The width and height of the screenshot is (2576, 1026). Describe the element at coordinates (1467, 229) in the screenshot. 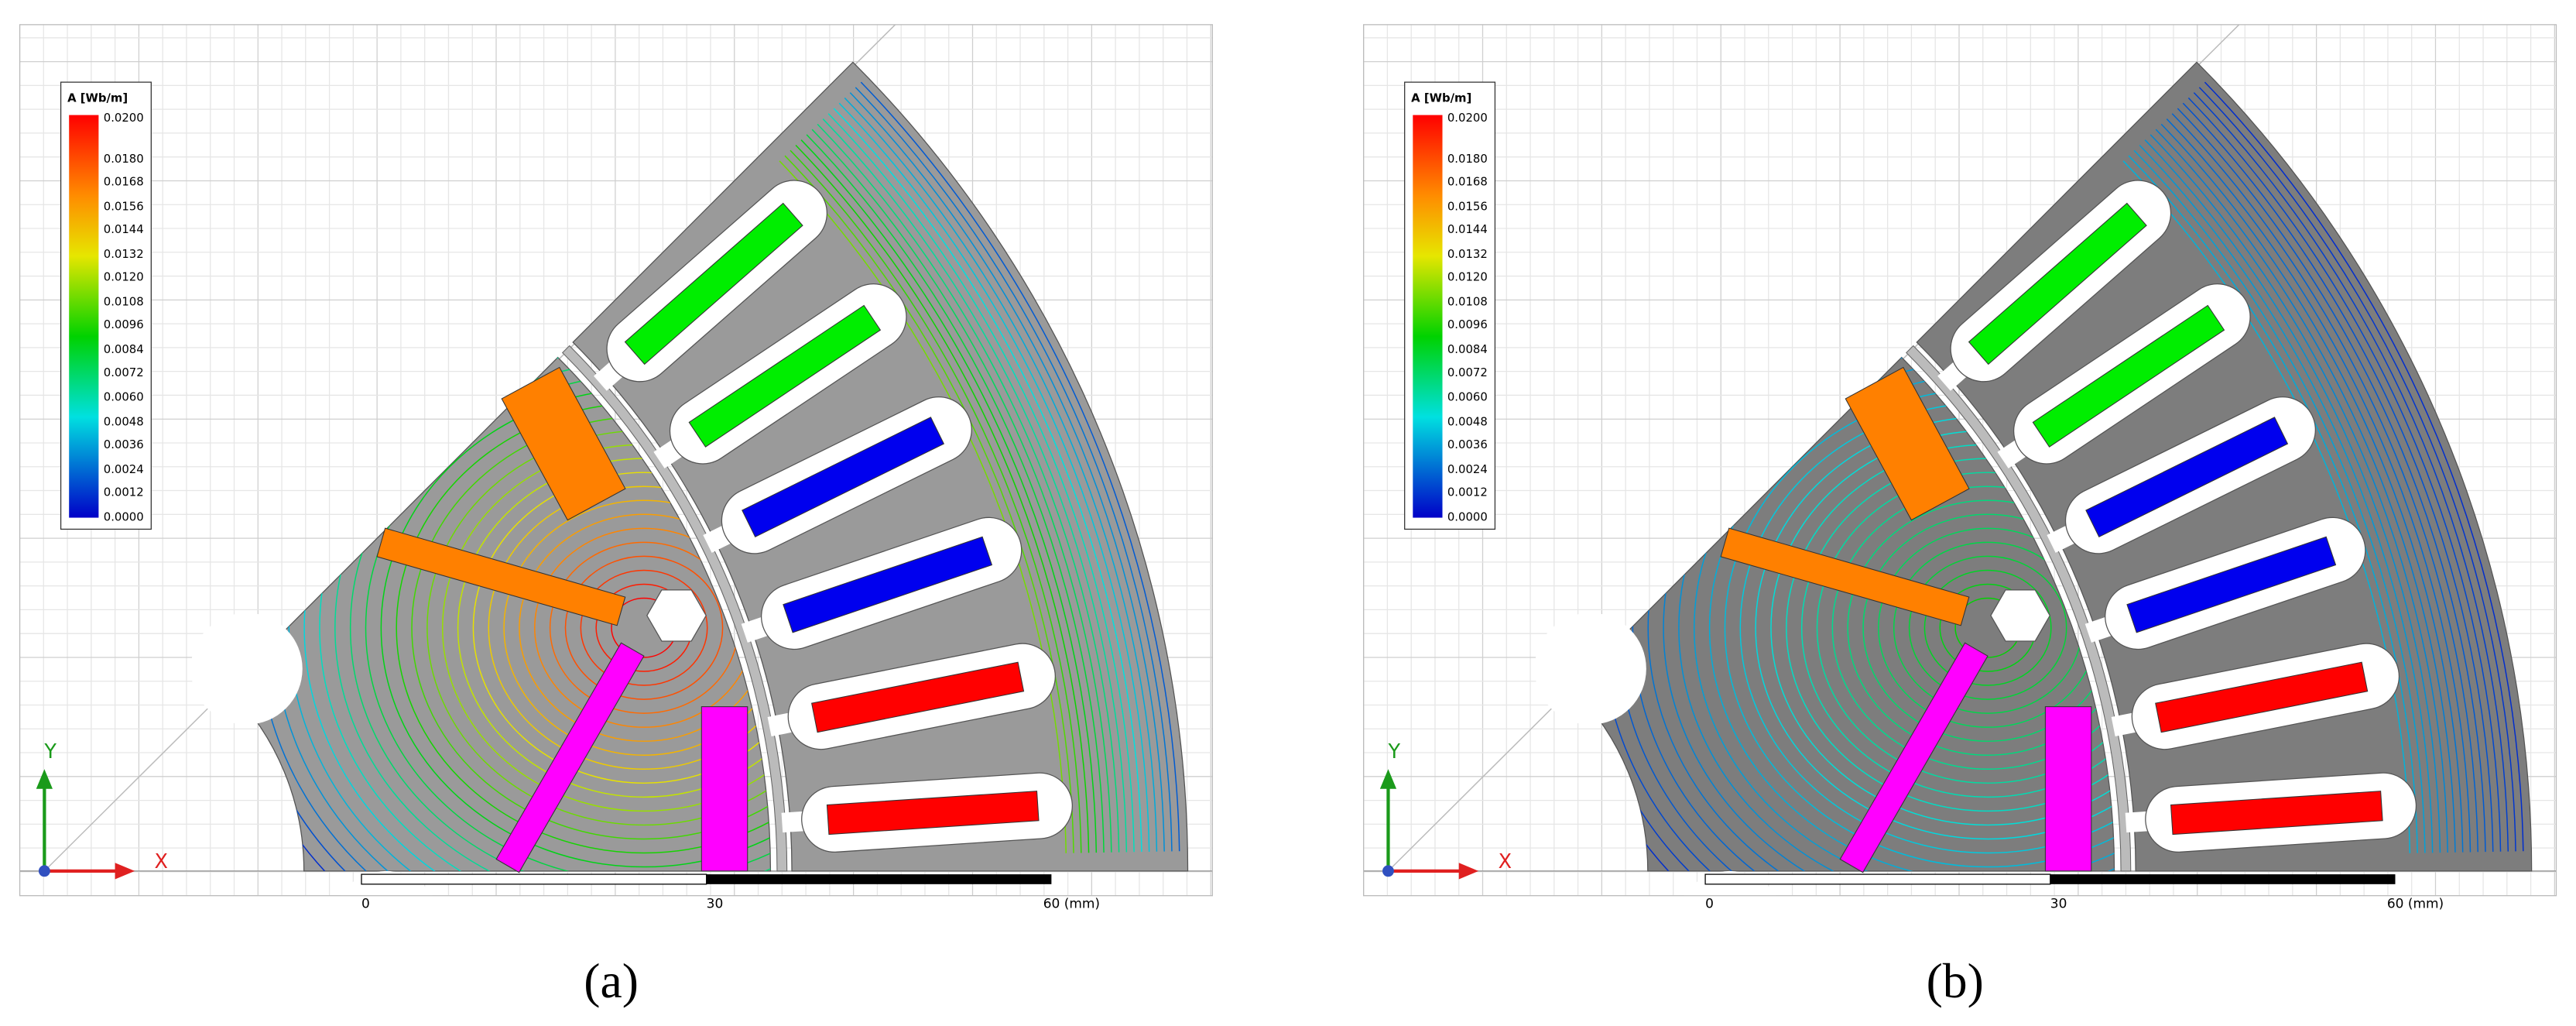

I see `legend-label: 0.0144` at that location.